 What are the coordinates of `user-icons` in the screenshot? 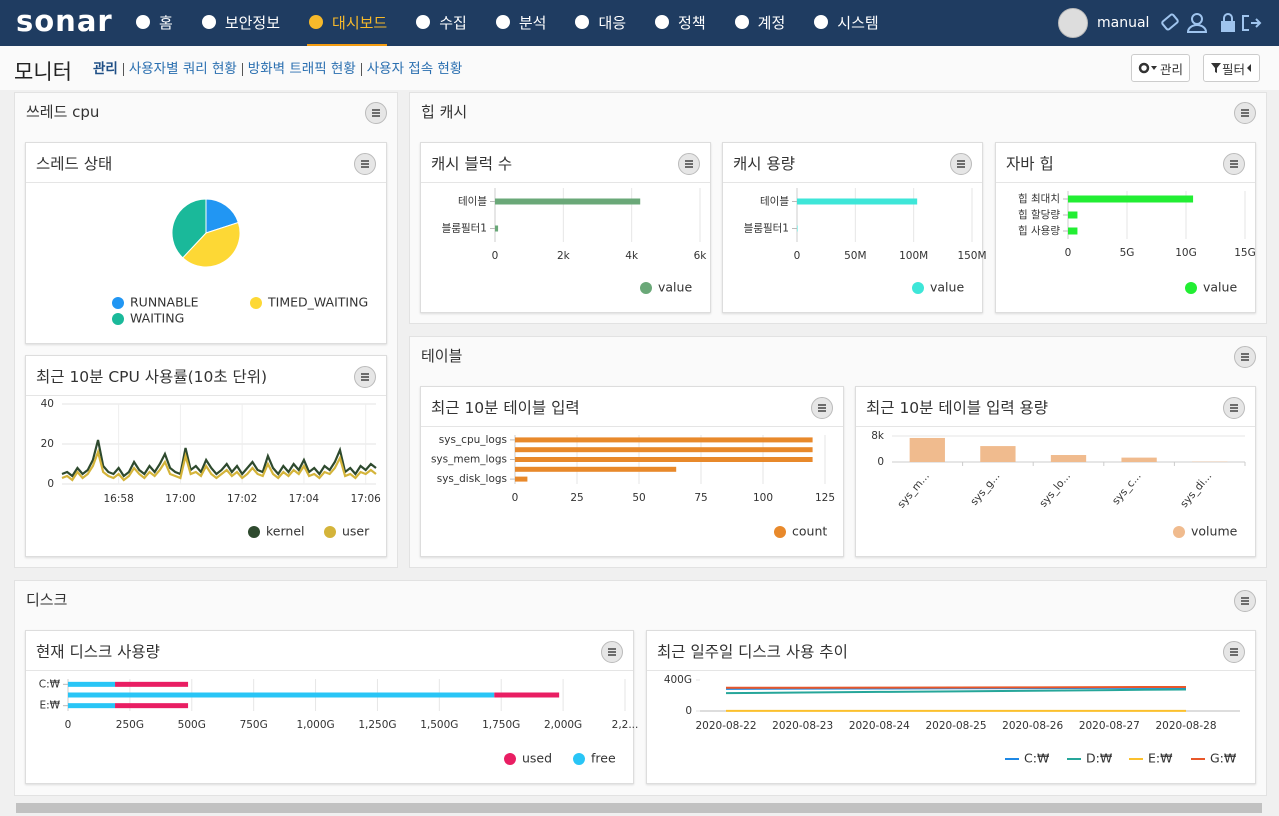 It's located at (1212, 23).